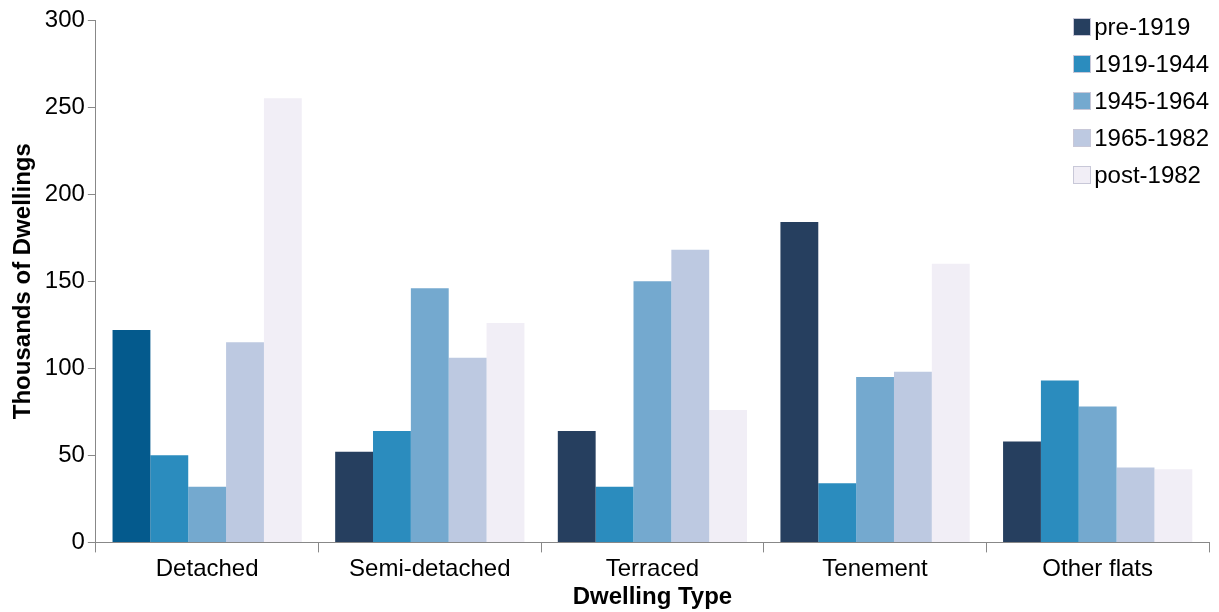  I want to click on legend-label: post-1982, so click(1147, 174).